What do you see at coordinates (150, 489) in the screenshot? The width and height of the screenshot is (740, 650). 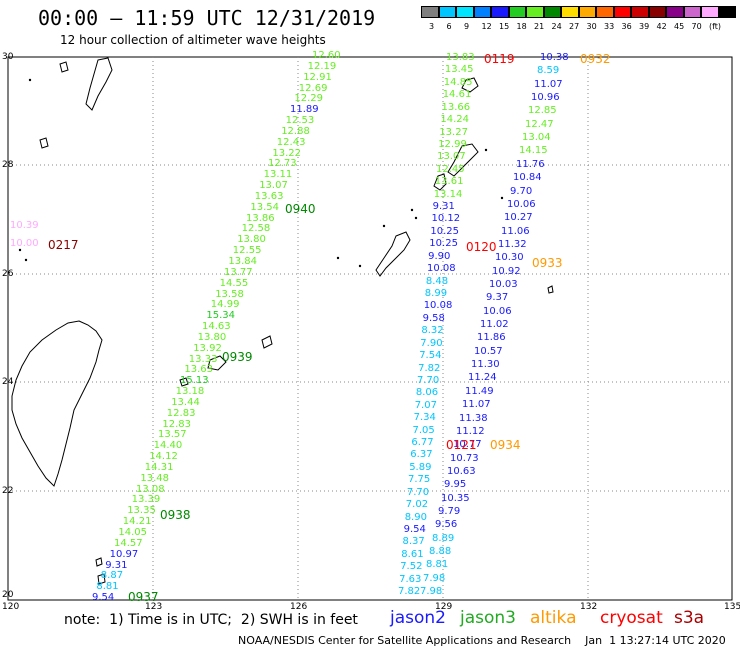 I see `wave-height-label: 13.08` at bounding box center [150, 489].